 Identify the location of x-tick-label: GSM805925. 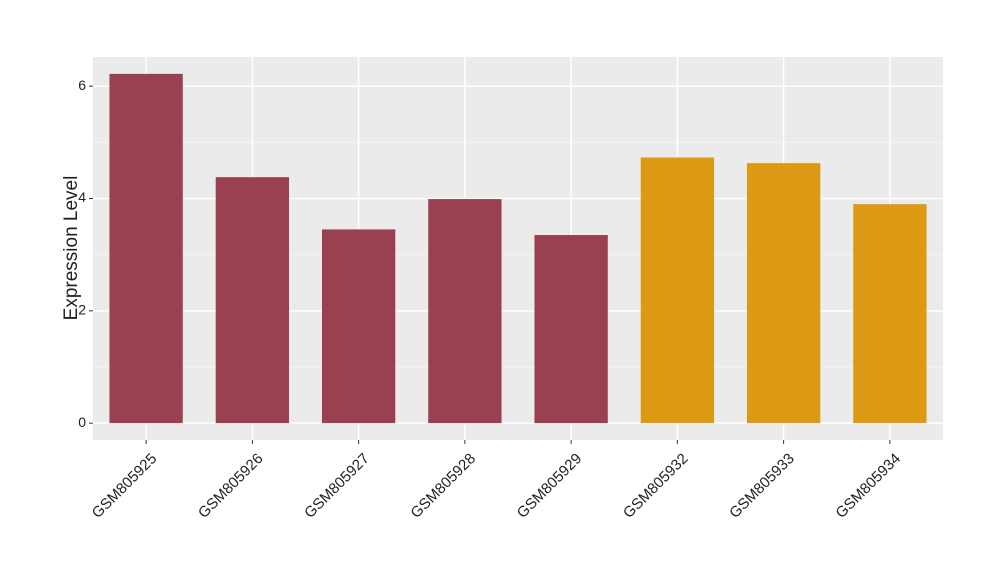
(125, 486).